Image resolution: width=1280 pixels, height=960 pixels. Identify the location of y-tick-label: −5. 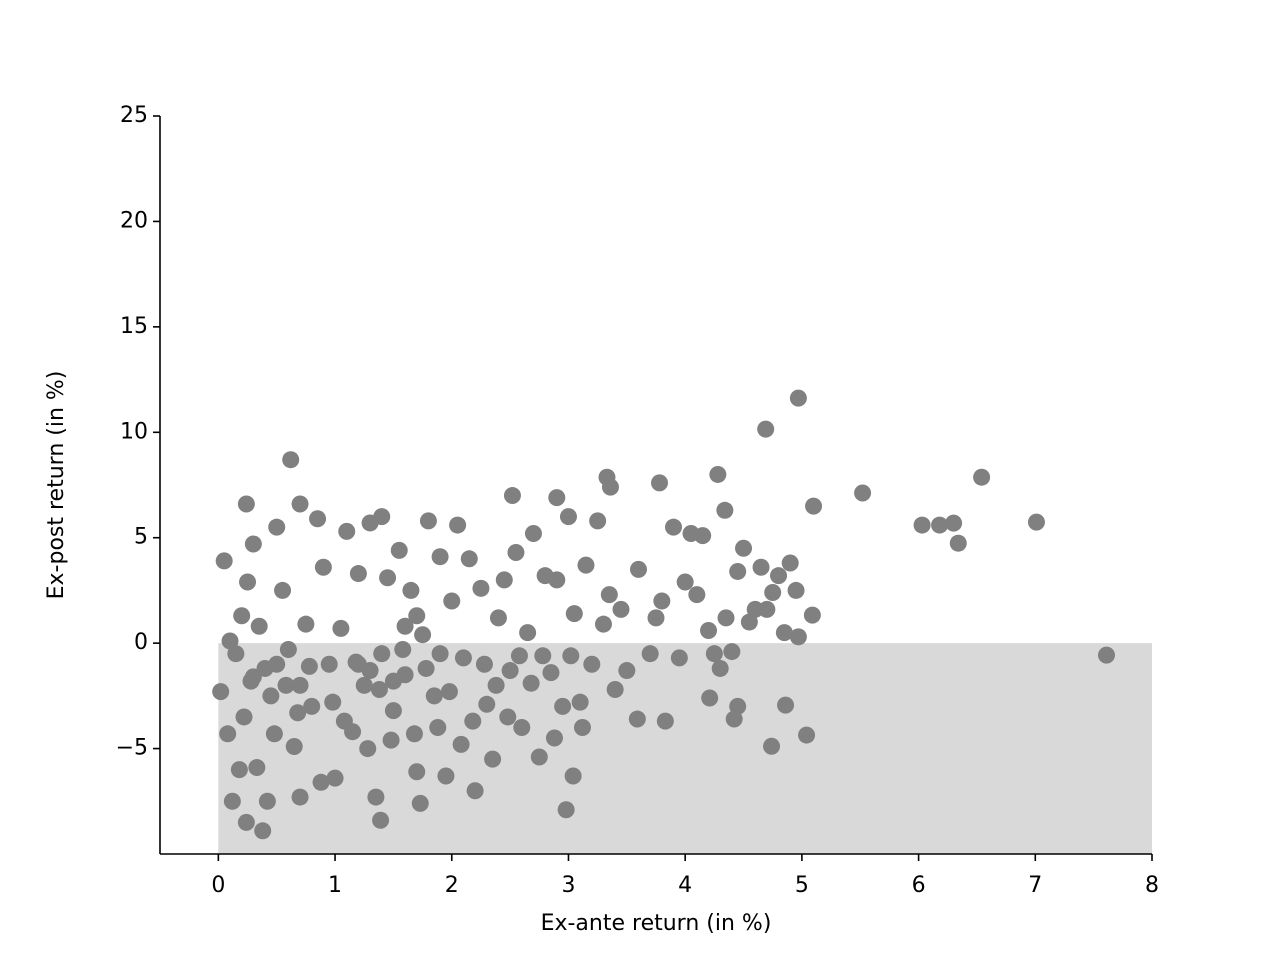
(132, 748).